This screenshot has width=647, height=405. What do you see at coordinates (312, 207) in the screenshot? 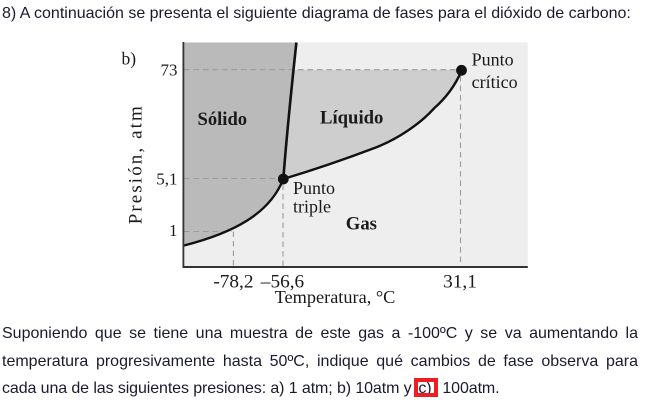
I see `svg-text: triple` at bounding box center [312, 207].